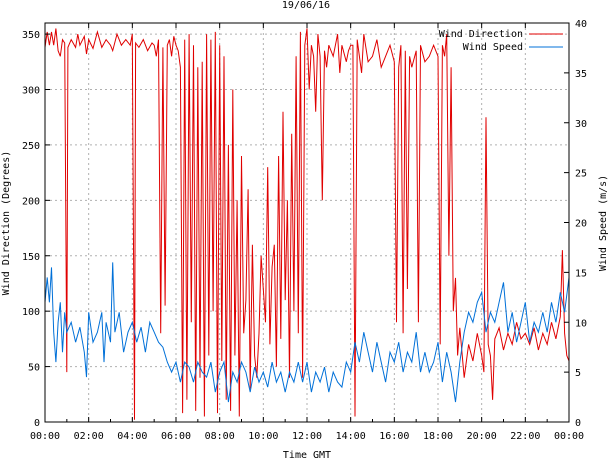 Image resolution: width=611 pixels, height=459 pixels. What do you see at coordinates (525, 436) in the screenshot?
I see `x-tick-label: 22:00` at bounding box center [525, 436].